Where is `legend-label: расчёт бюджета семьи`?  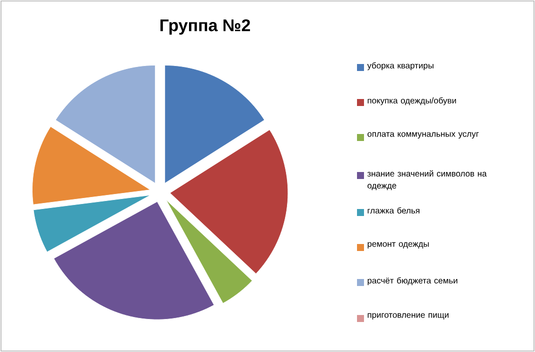
legend-label: расчёт бюджета семьи is located at coordinates (413, 281).